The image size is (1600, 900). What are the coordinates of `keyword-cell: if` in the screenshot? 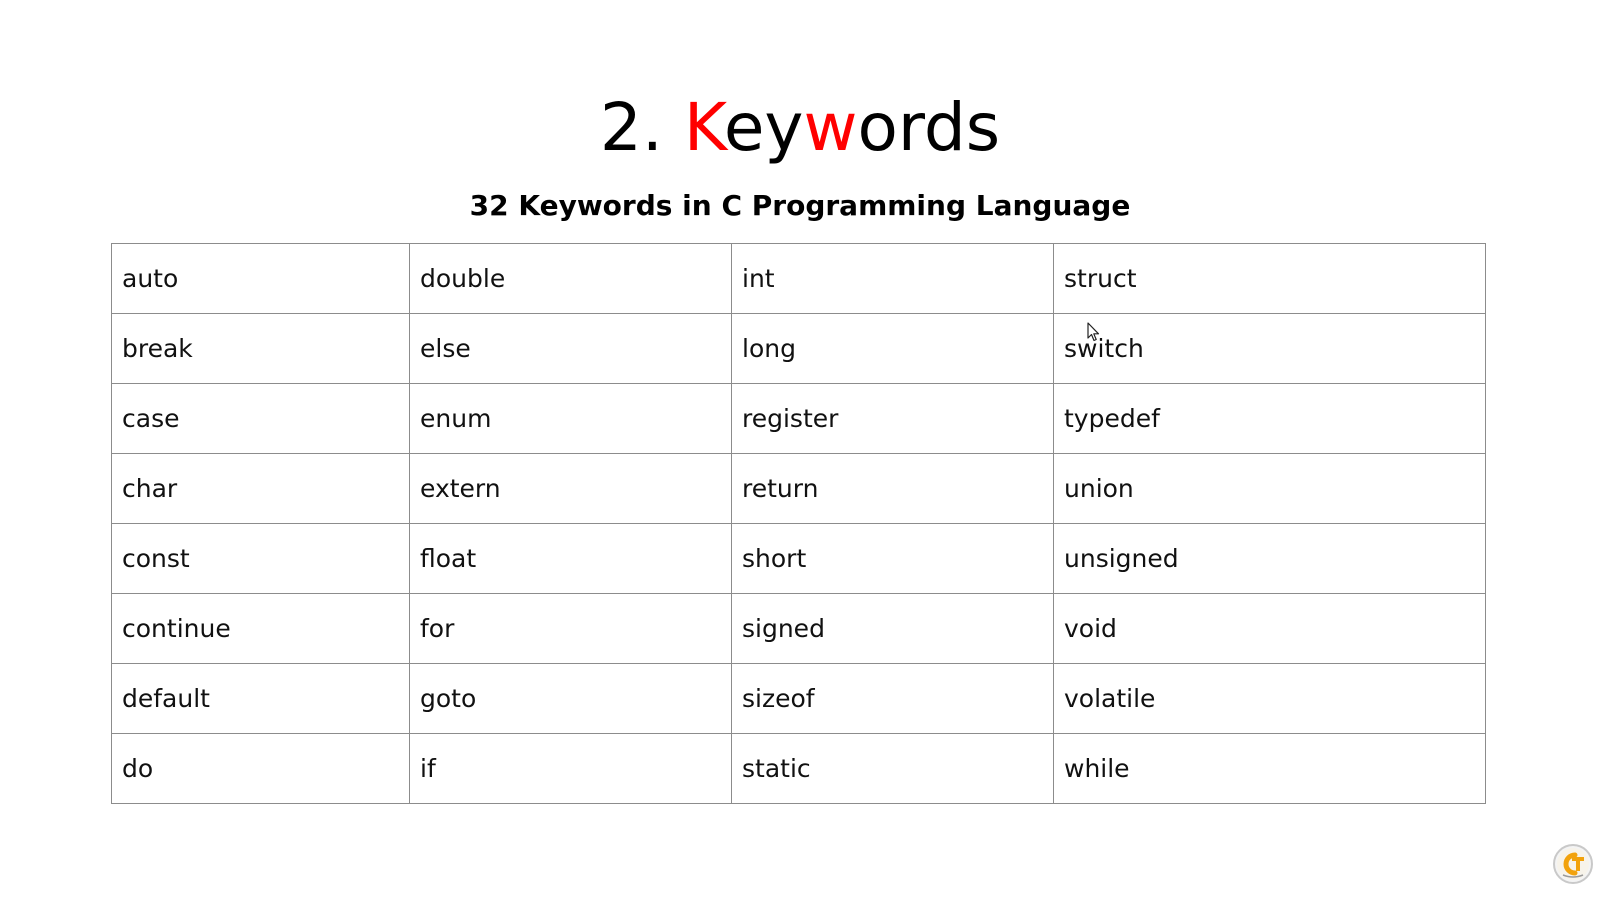 It's located at (570, 768).